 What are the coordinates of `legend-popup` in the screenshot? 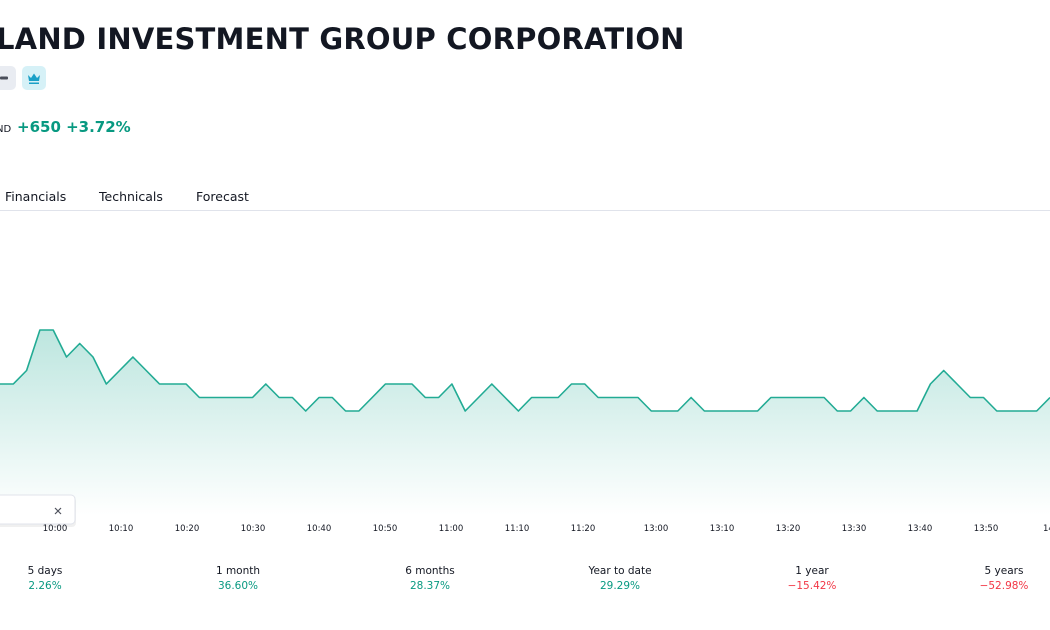 It's located at (38, 510).